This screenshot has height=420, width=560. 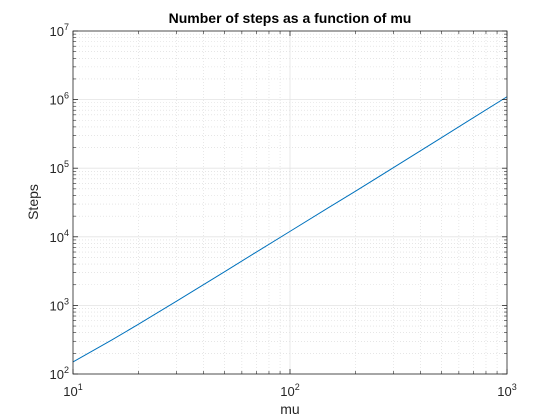 What do you see at coordinates (66, 301) in the screenshot?
I see `y-tick-label-exponent: 3` at bounding box center [66, 301].